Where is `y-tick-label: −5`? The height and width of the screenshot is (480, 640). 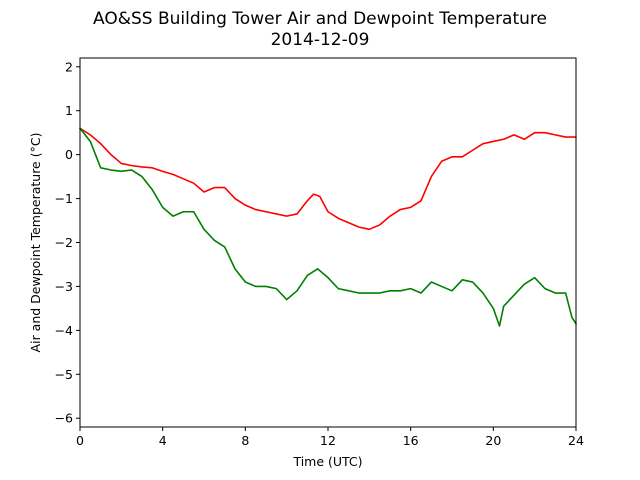 y-tick-label: −5 is located at coordinates (64, 374).